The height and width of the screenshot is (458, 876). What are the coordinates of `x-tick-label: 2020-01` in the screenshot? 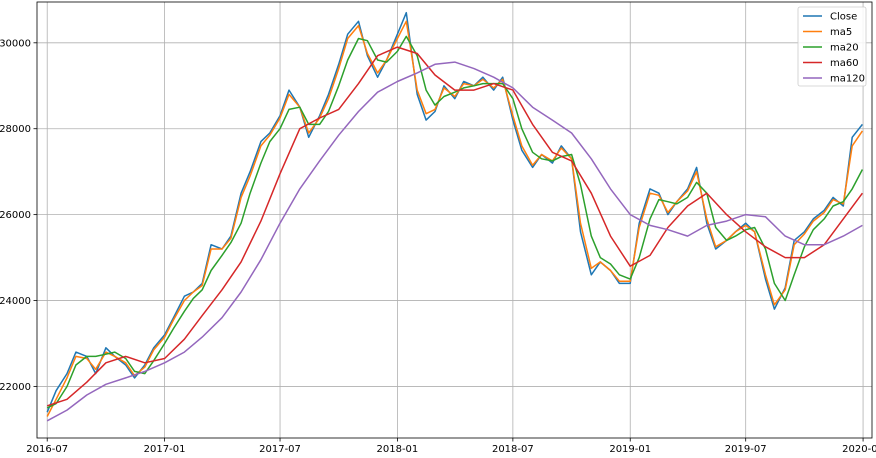 It's located at (859, 449).